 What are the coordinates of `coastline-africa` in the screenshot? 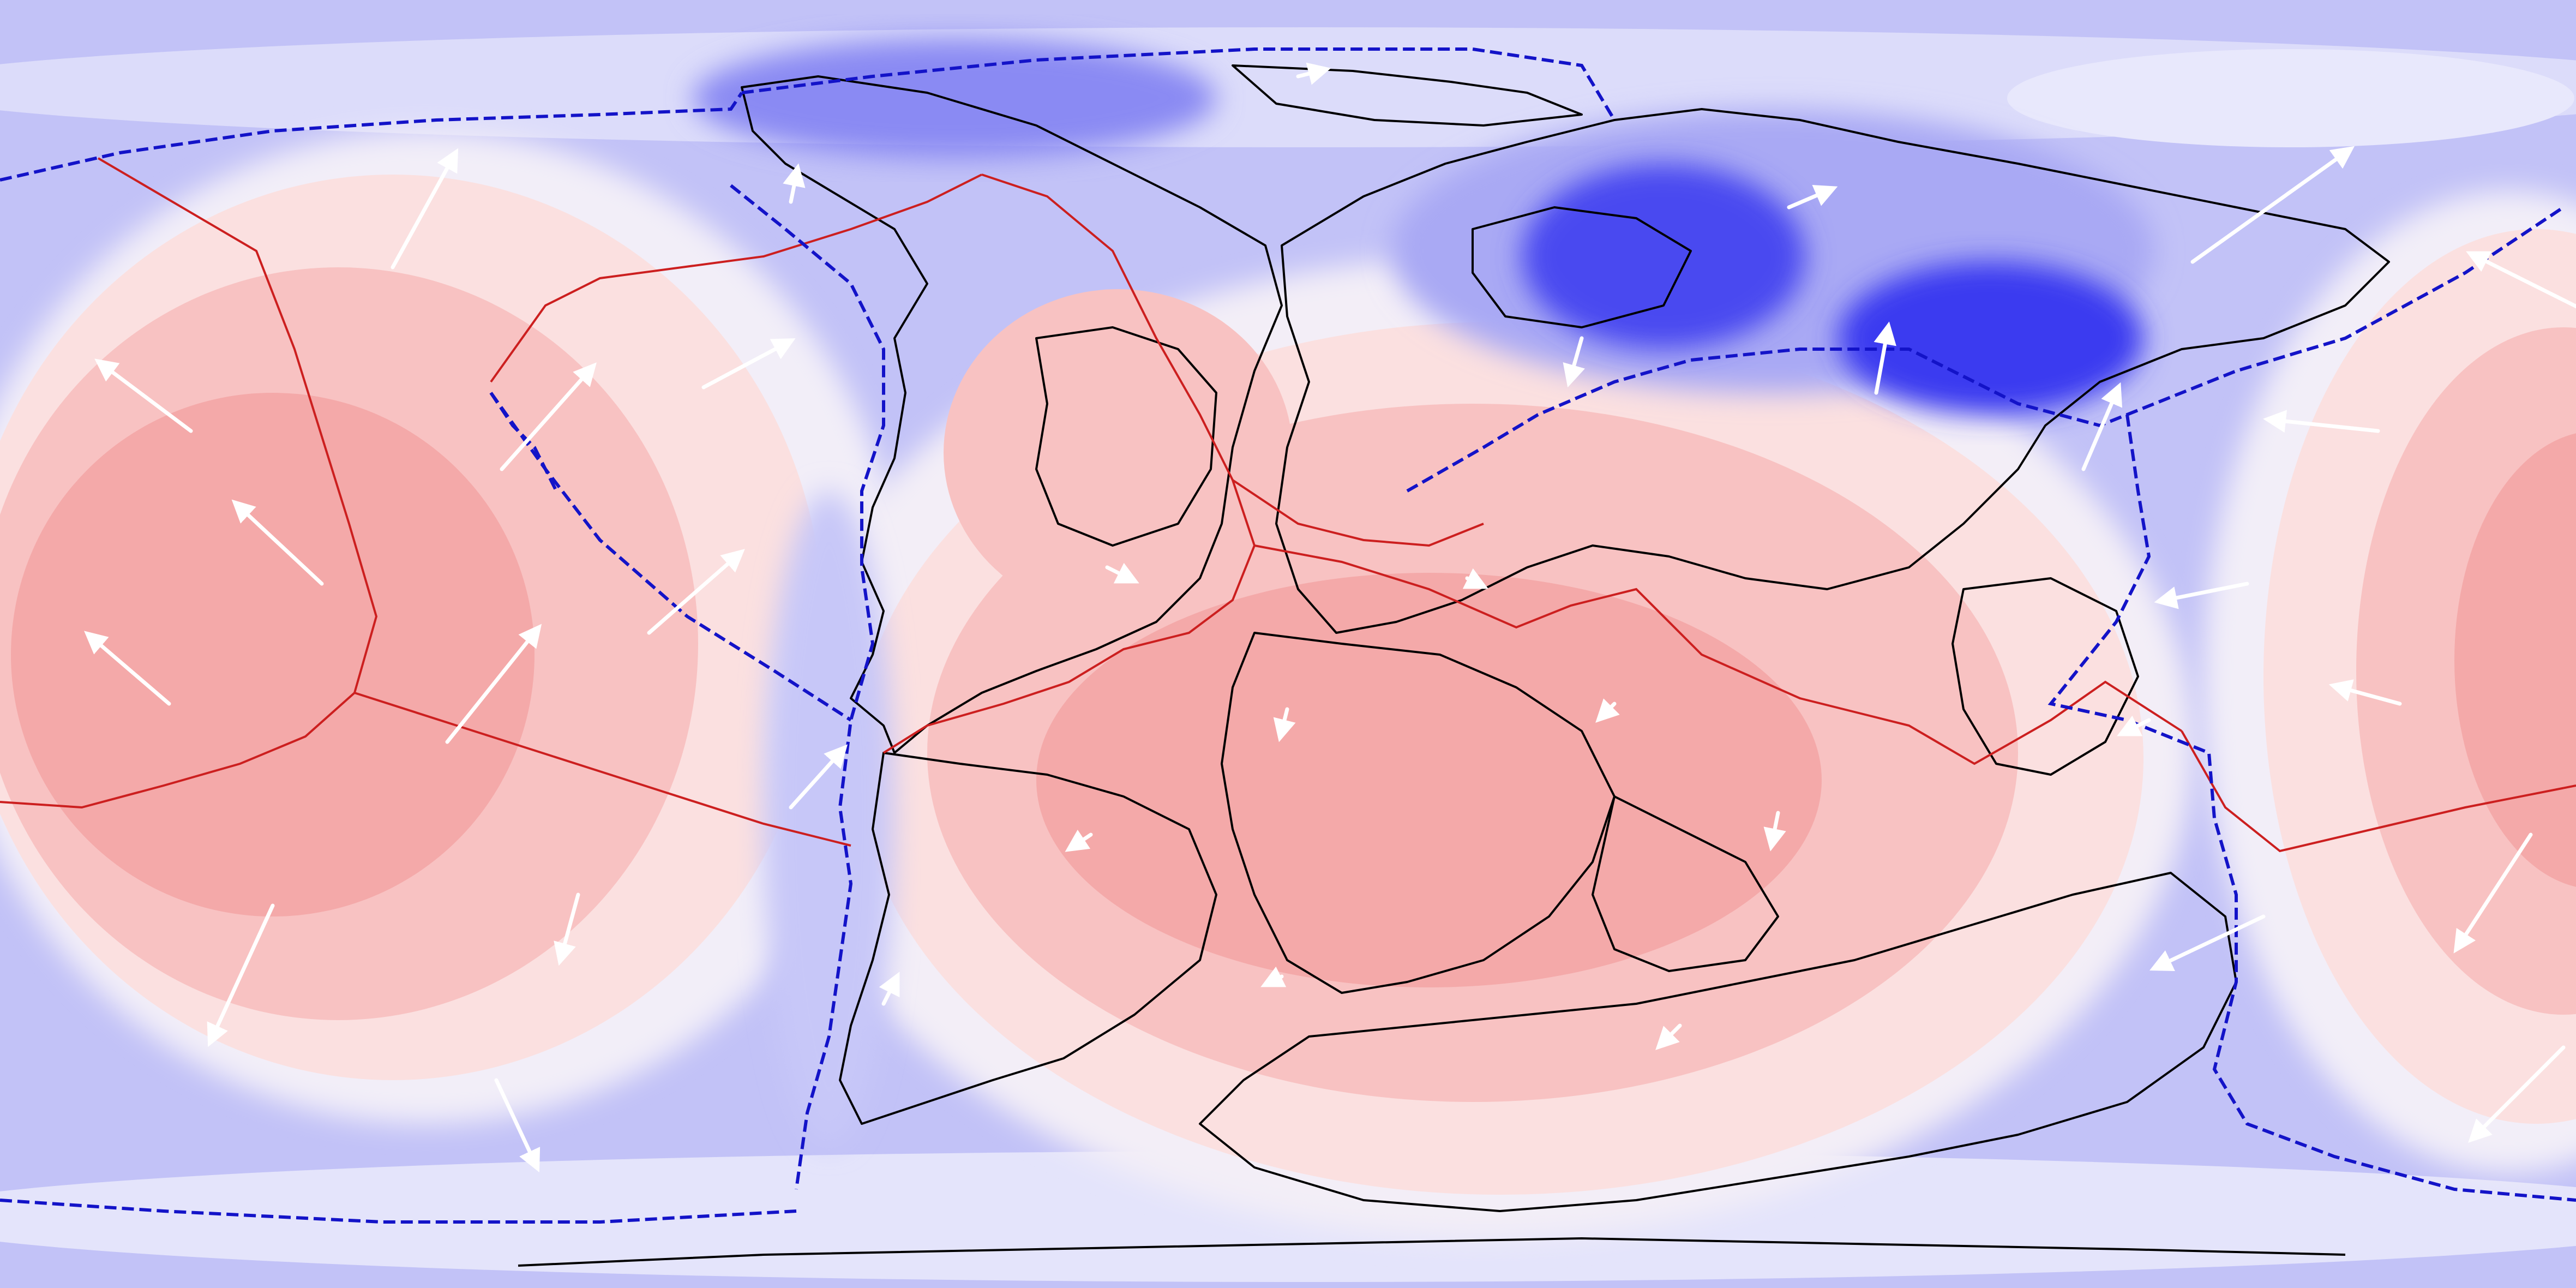 It's located at (1419, 813).